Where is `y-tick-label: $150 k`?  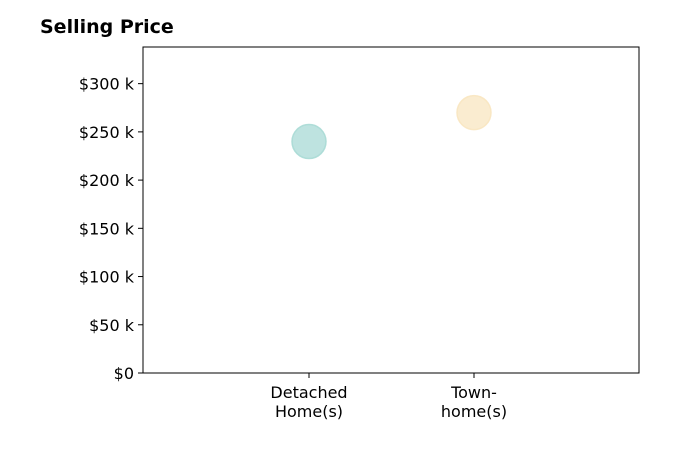 y-tick-label: $150 k is located at coordinates (107, 228).